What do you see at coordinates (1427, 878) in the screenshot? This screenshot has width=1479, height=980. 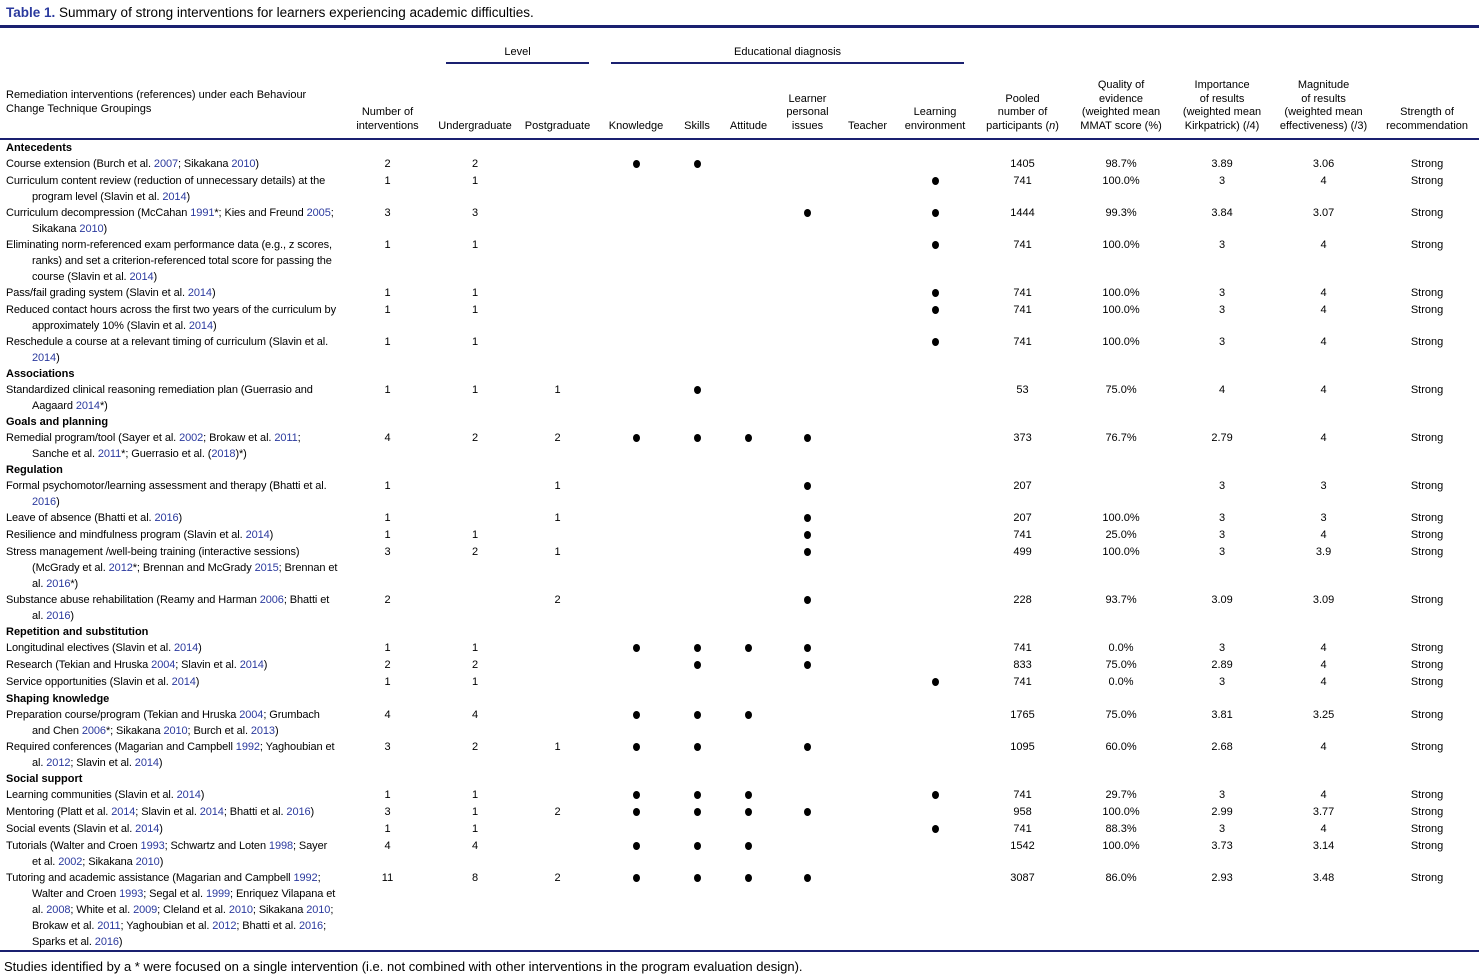 I see `cell-strength-recommendation: Strong` at bounding box center [1427, 878].